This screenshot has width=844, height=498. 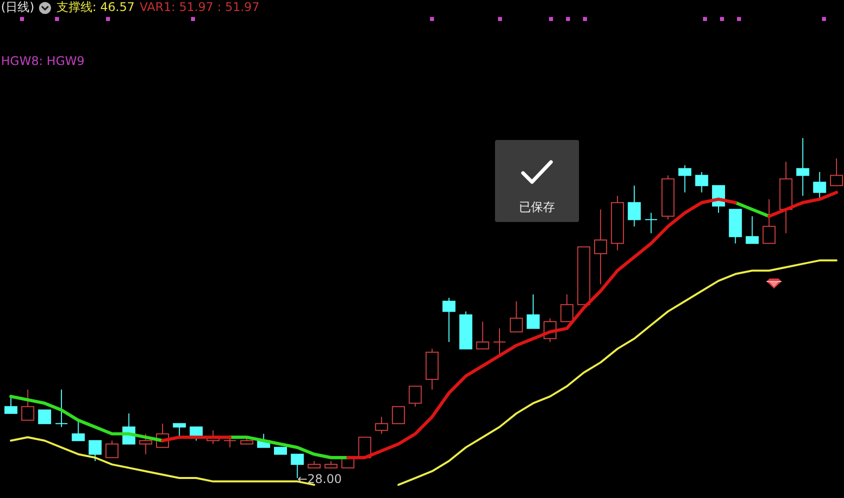 What do you see at coordinates (43, 61) in the screenshot?
I see `text: HGW8: HGW9` at bounding box center [43, 61].